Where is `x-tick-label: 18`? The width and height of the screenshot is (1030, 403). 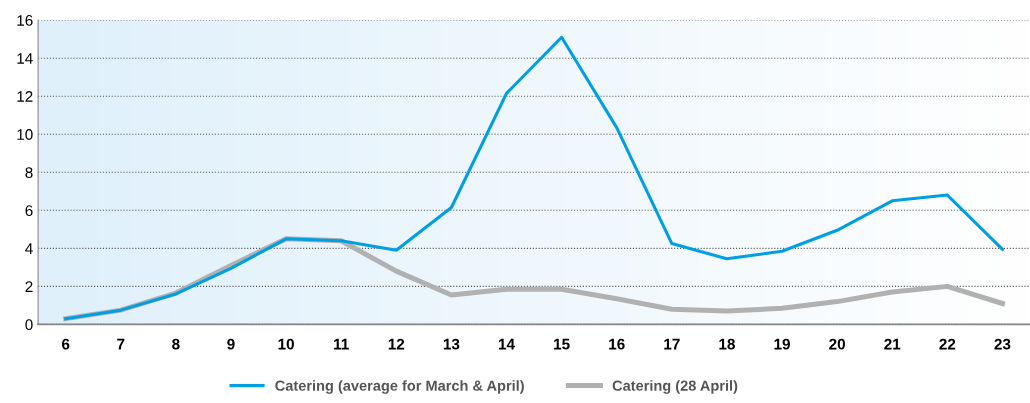
x-tick-label: 18 is located at coordinates (727, 344).